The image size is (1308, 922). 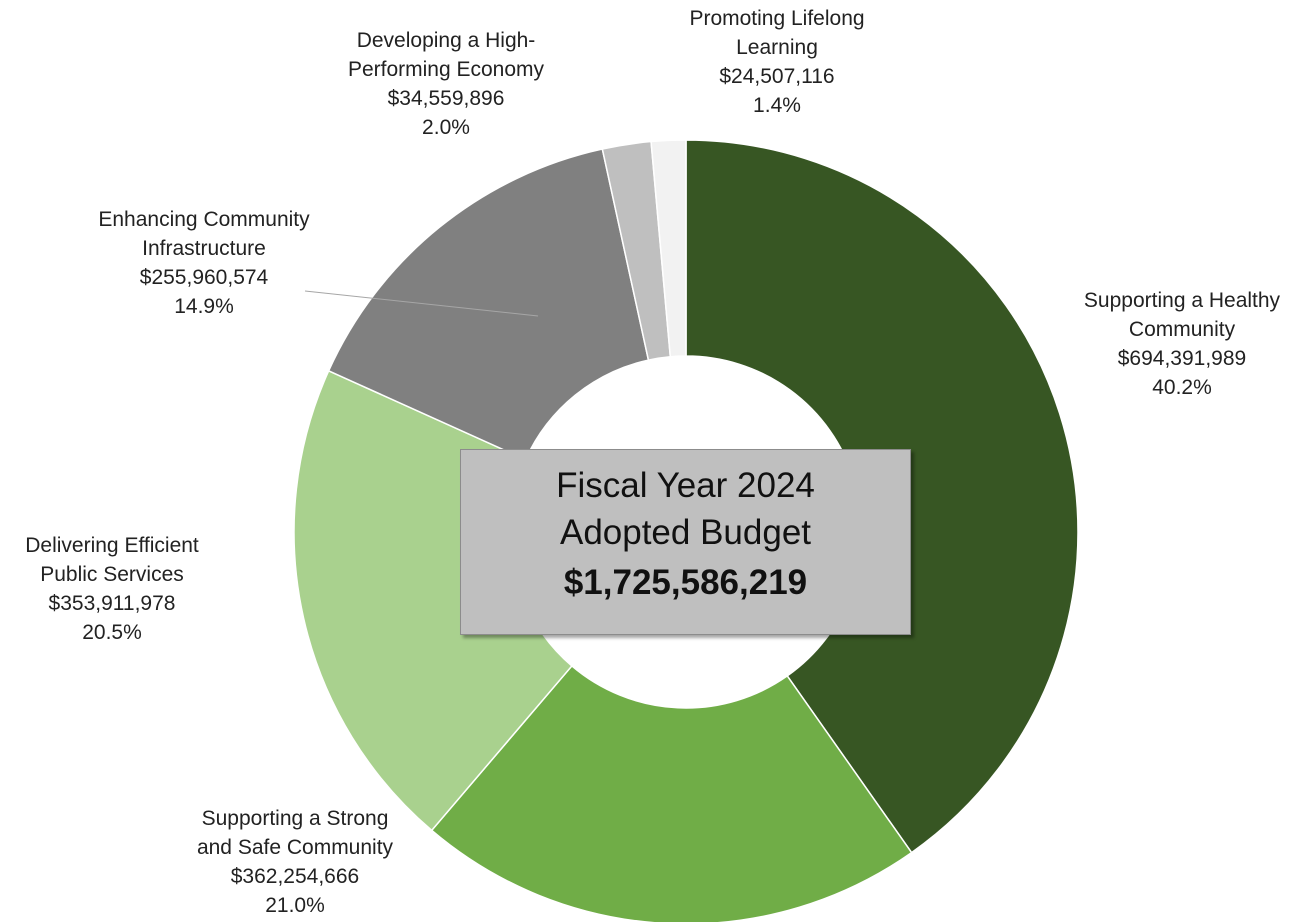 What do you see at coordinates (1182, 387) in the screenshot?
I see `slice-label-percent: 40.2%` at bounding box center [1182, 387].